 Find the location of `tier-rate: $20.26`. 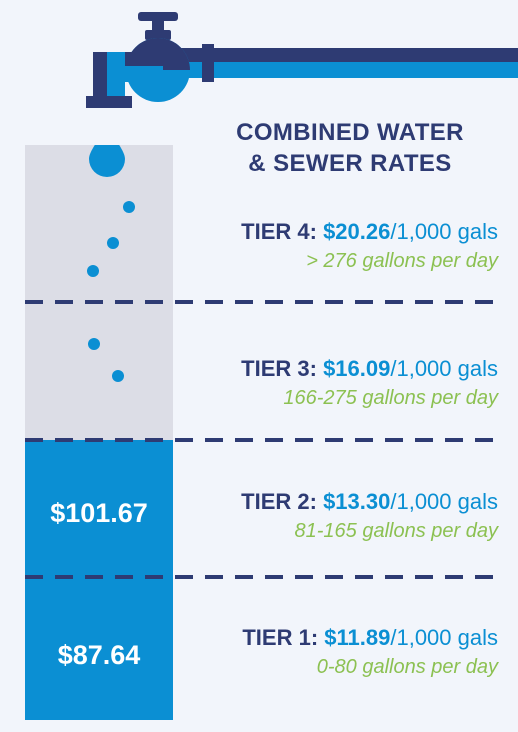

tier-rate: $20.26 is located at coordinates (357, 231).